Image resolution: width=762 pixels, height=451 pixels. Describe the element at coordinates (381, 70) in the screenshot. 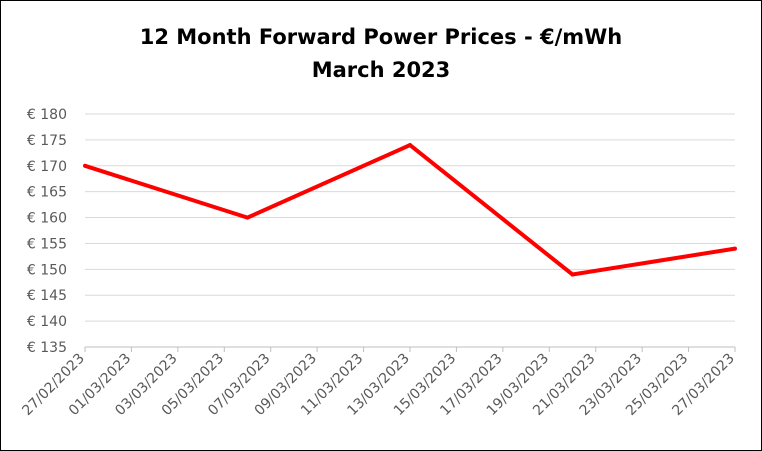

I see `chart-subtitle: March 2023` at that location.